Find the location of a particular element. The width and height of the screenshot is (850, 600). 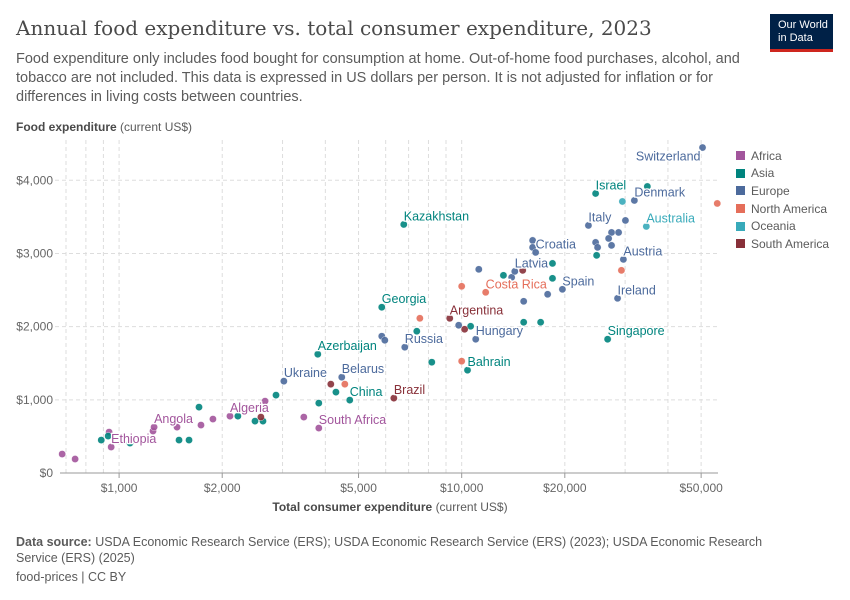

legend-item: North America is located at coordinates (782, 209).